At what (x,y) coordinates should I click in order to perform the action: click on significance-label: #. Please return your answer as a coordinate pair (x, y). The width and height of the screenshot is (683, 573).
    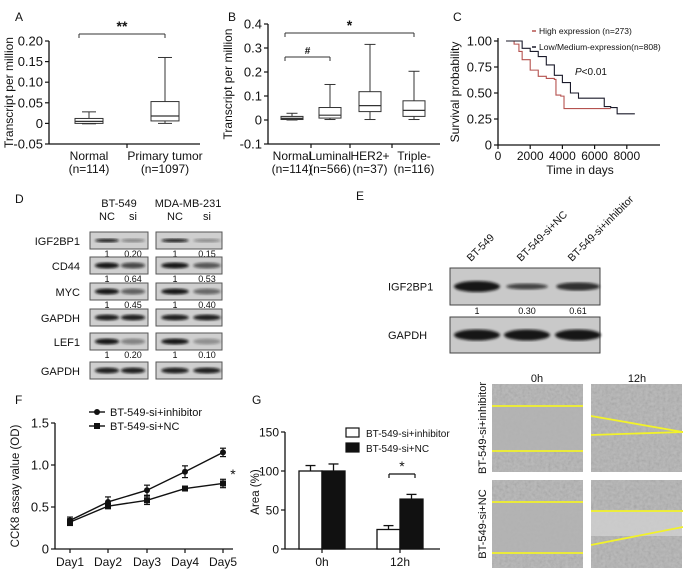
    Looking at the image, I should click on (308, 51).